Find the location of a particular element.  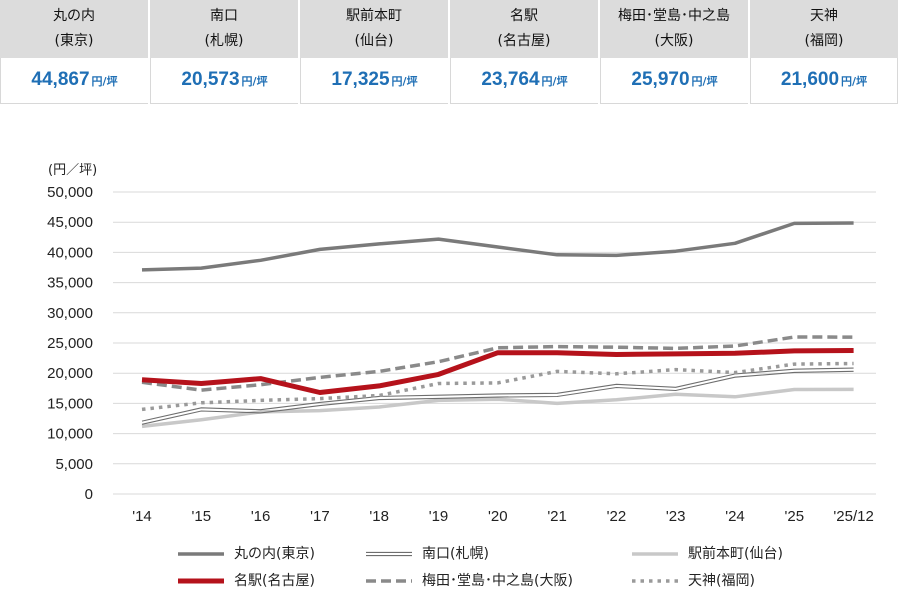

y-tick-label: 15,000 is located at coordinates (70, 403).